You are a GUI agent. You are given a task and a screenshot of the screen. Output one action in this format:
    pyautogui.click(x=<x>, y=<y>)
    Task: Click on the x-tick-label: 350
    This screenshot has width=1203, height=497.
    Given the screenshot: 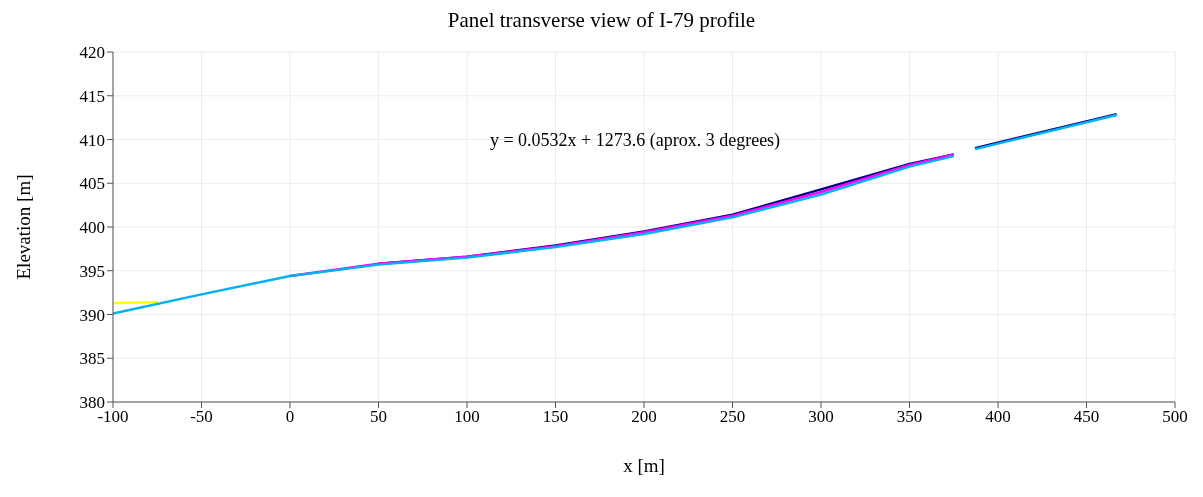 What is the action you would take?
    pyautogui.click(x=909, y=417)
    